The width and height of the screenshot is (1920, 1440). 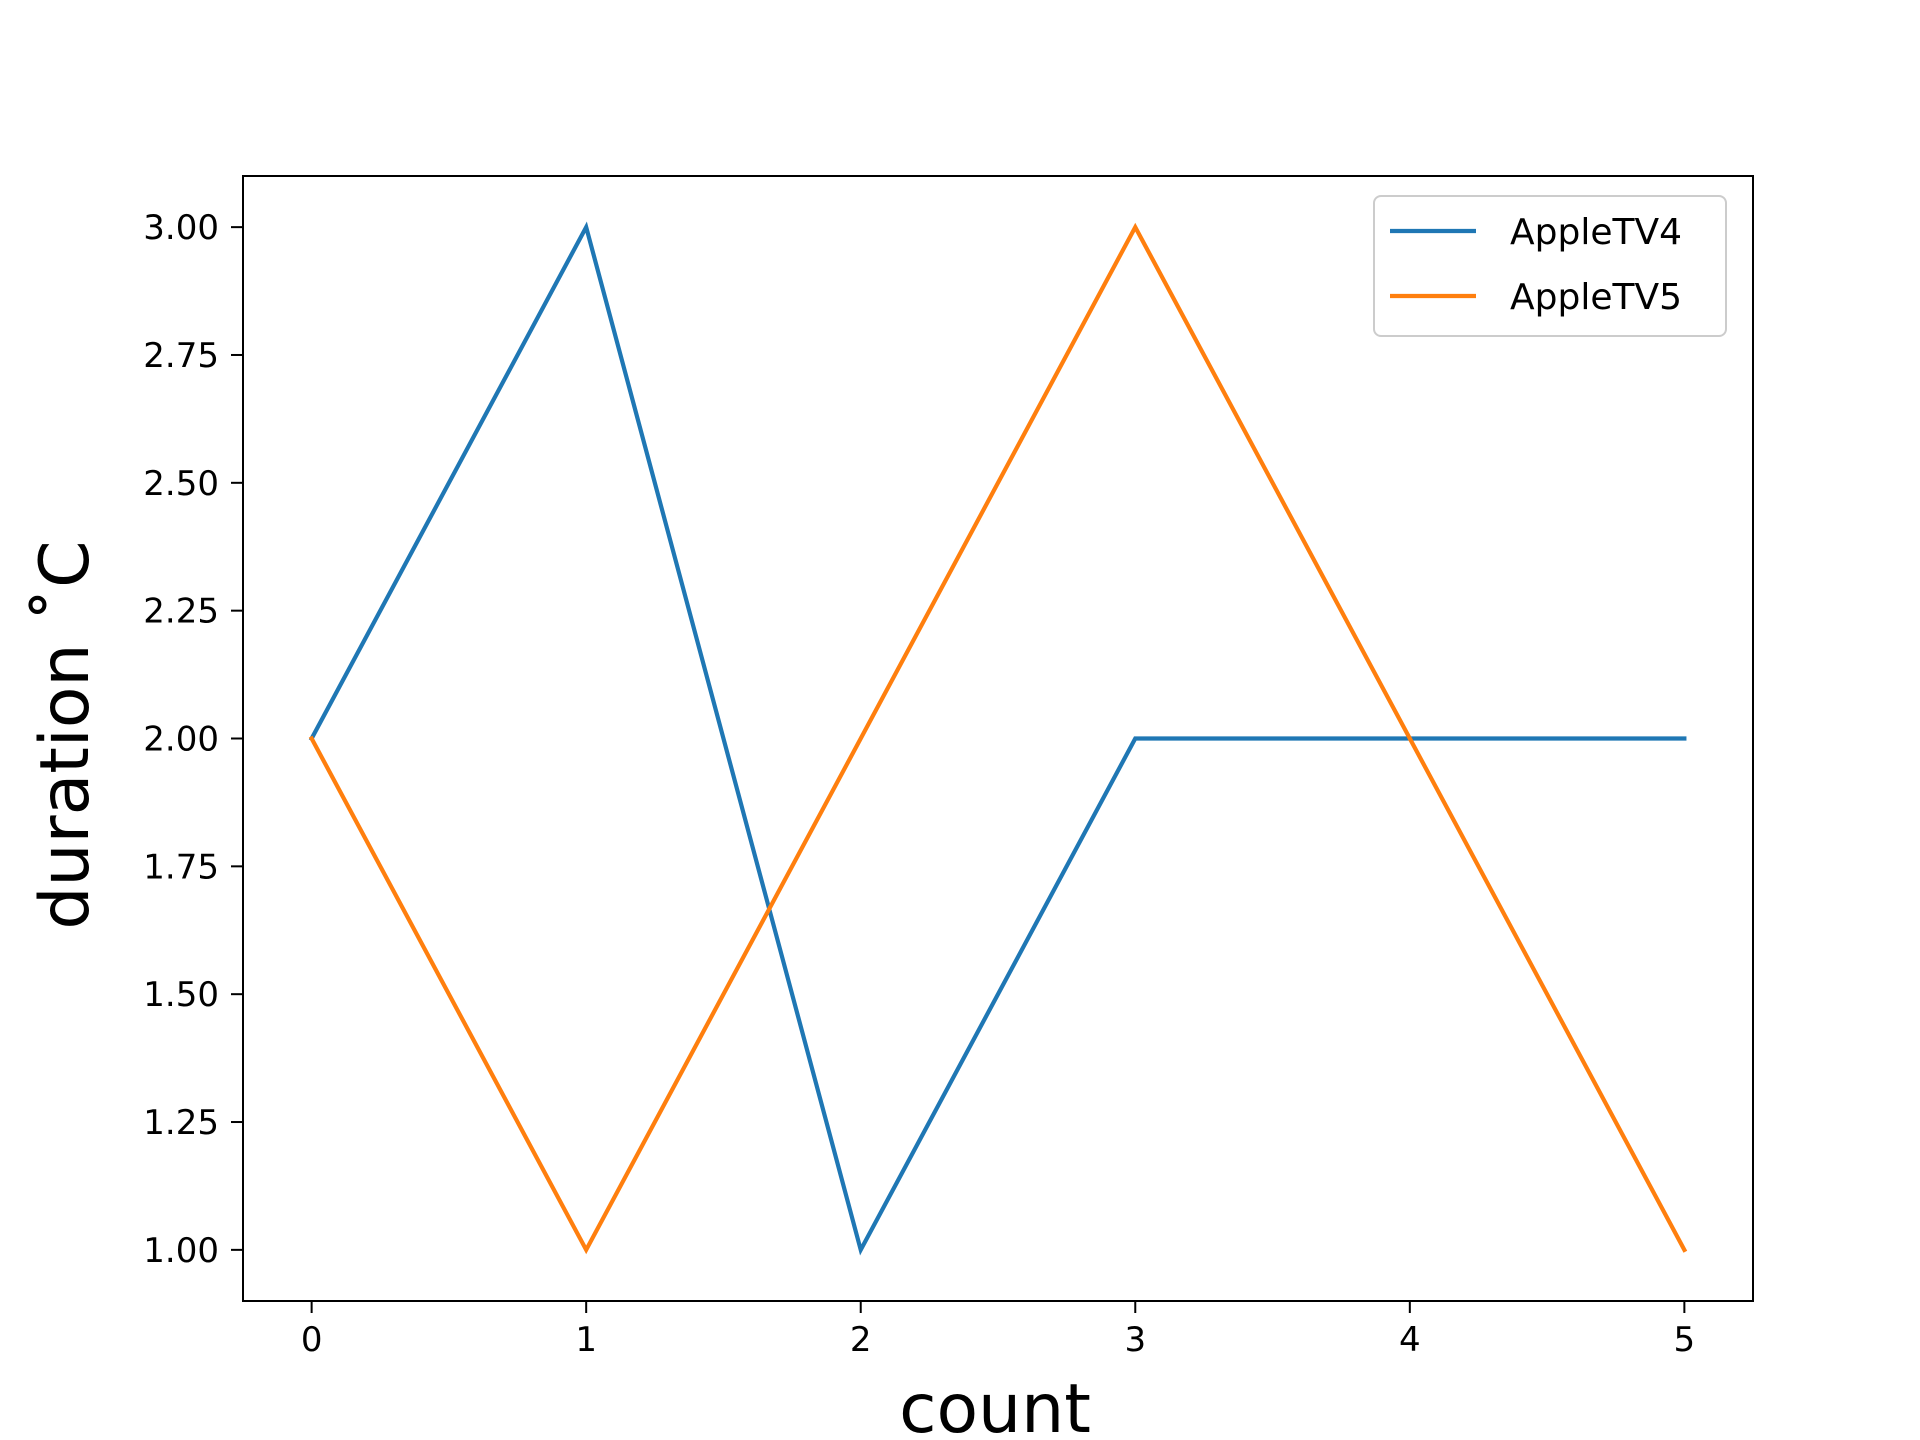 What do you see at coordinates (181, 356) in the screenshot?
I see `y-tick-label: 2.75` at bounding box center [181, 356].